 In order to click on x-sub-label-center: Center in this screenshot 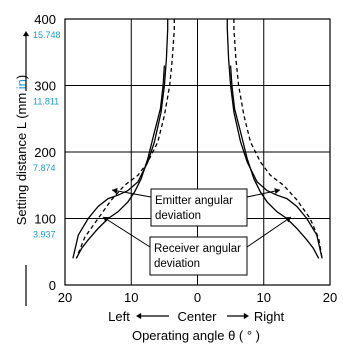, I will do `click(197, 316)`.